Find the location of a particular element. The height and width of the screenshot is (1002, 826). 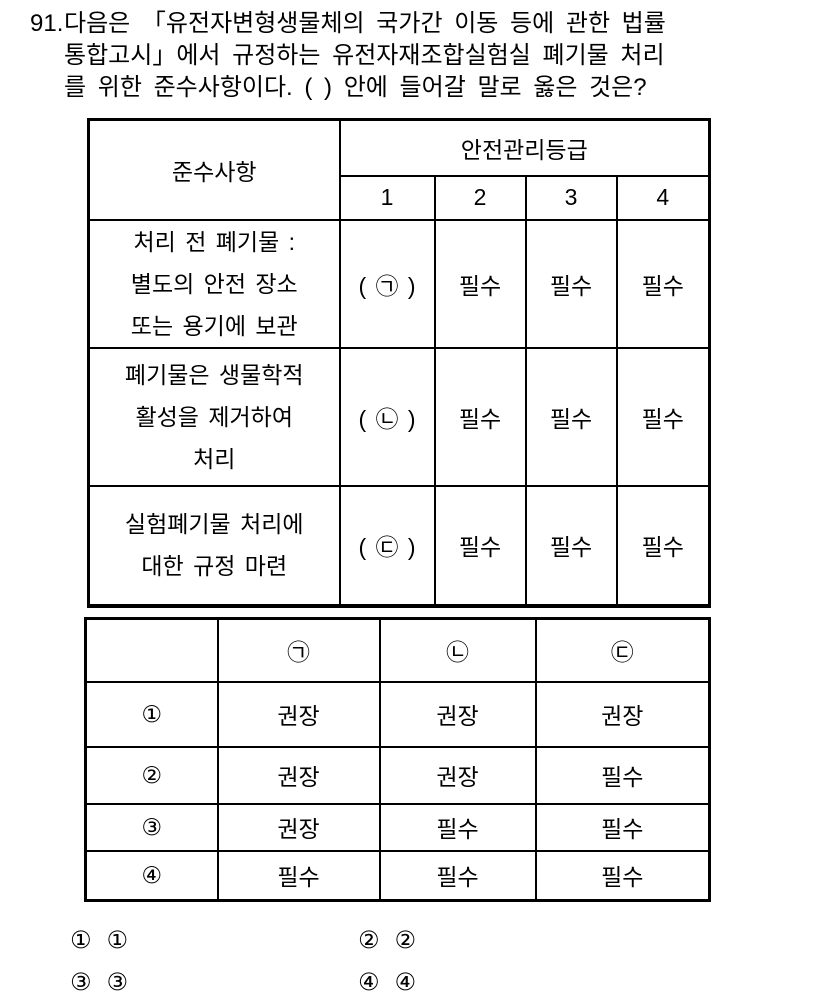

blank-cell: ( ㉠ ) is located at coordinates (387, 283).